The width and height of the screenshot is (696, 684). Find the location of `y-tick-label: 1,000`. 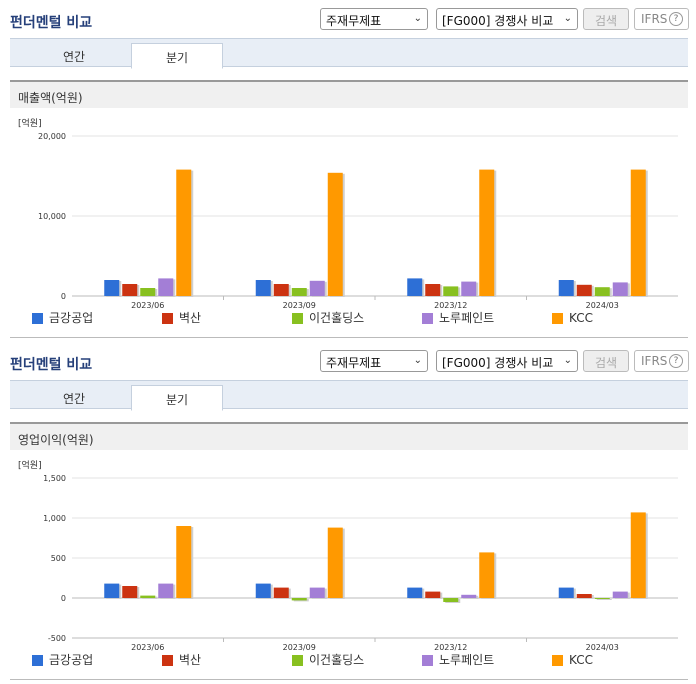

y-tick-label: 1,000 is located at coordinates (54, 518).